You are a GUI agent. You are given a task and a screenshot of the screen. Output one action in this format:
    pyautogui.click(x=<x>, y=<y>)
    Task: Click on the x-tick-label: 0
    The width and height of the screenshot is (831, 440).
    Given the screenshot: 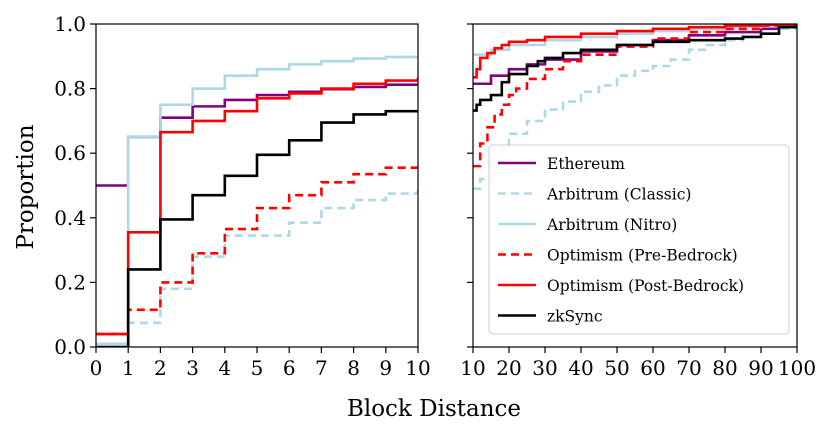 What is the action you would take?
    pyautogui.click(x=96, y=368)
    